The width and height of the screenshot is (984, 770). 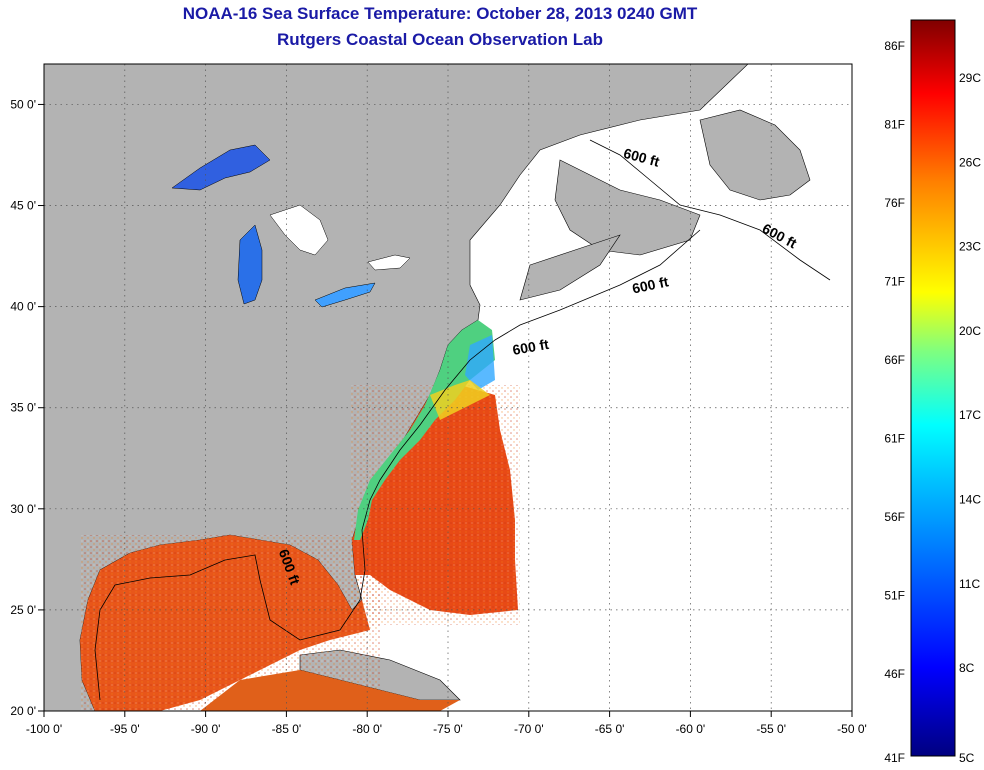 What do you see at coordinates (967, 758) in the screenshot?
I see `colorbar-c-label: 5C` at bounding box center [967, 758].